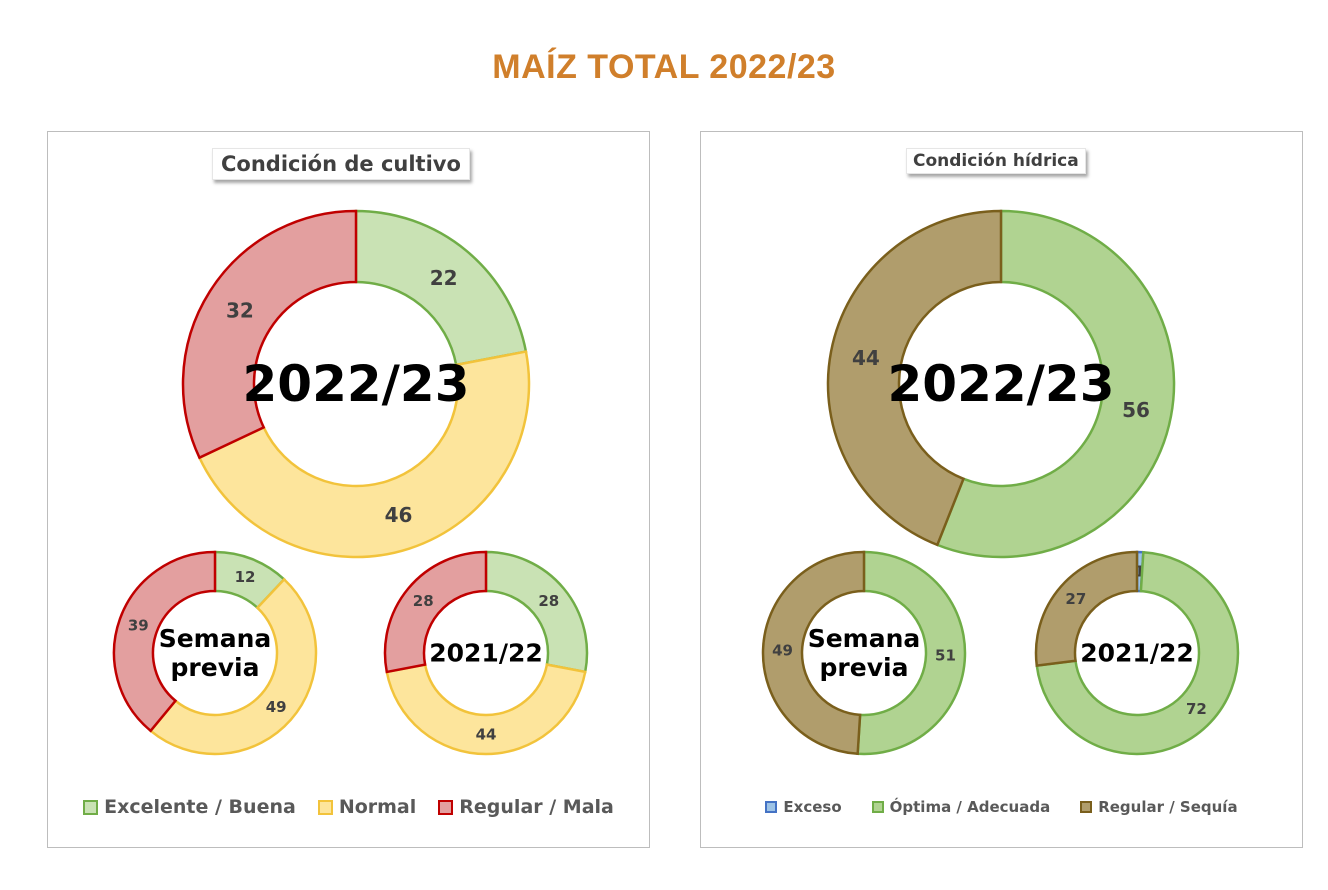 The height and width of the screenshot is (890, 1328). I want to click on legend-label: Excelente / Buena, so click(200, 807).